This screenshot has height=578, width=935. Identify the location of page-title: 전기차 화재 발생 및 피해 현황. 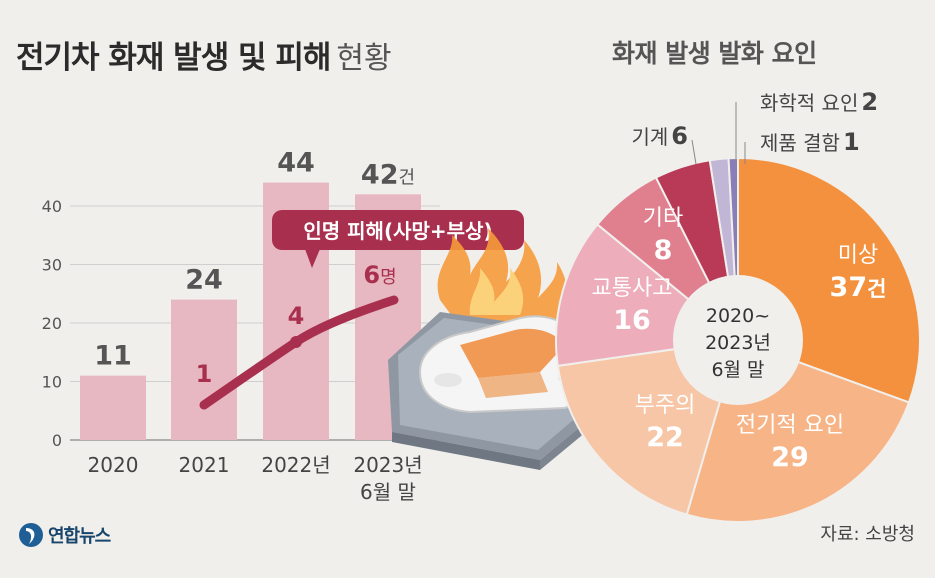
(204, 54).